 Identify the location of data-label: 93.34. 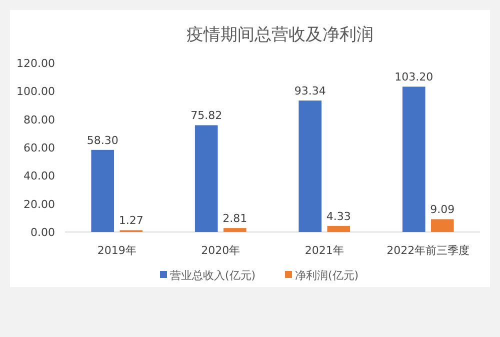
(310, 91).